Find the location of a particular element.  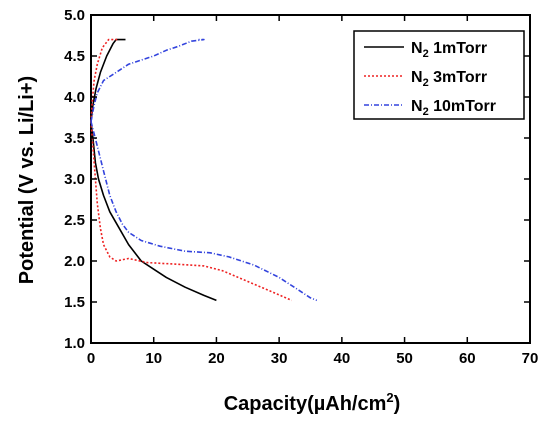

y-axis-label: Potential (V vs. Li/Li+) is located at coordinates (27, 180).